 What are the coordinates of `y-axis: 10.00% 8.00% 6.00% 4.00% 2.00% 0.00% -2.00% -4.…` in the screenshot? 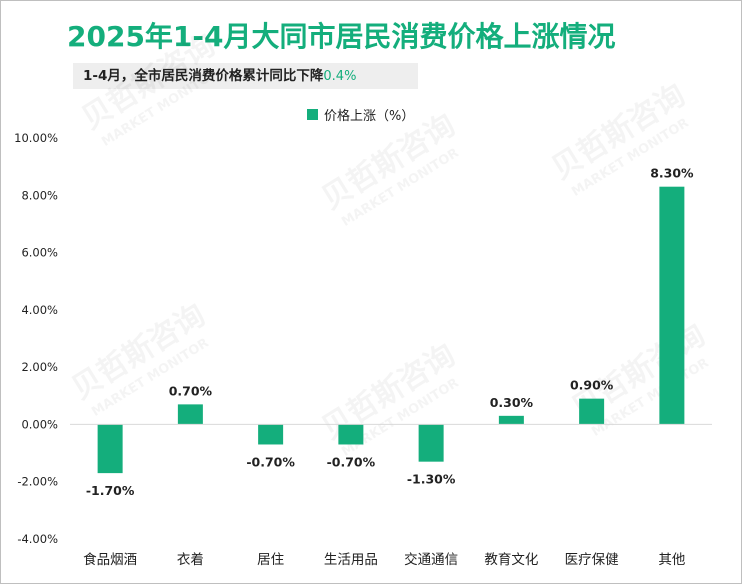 It's located at (36, 338).